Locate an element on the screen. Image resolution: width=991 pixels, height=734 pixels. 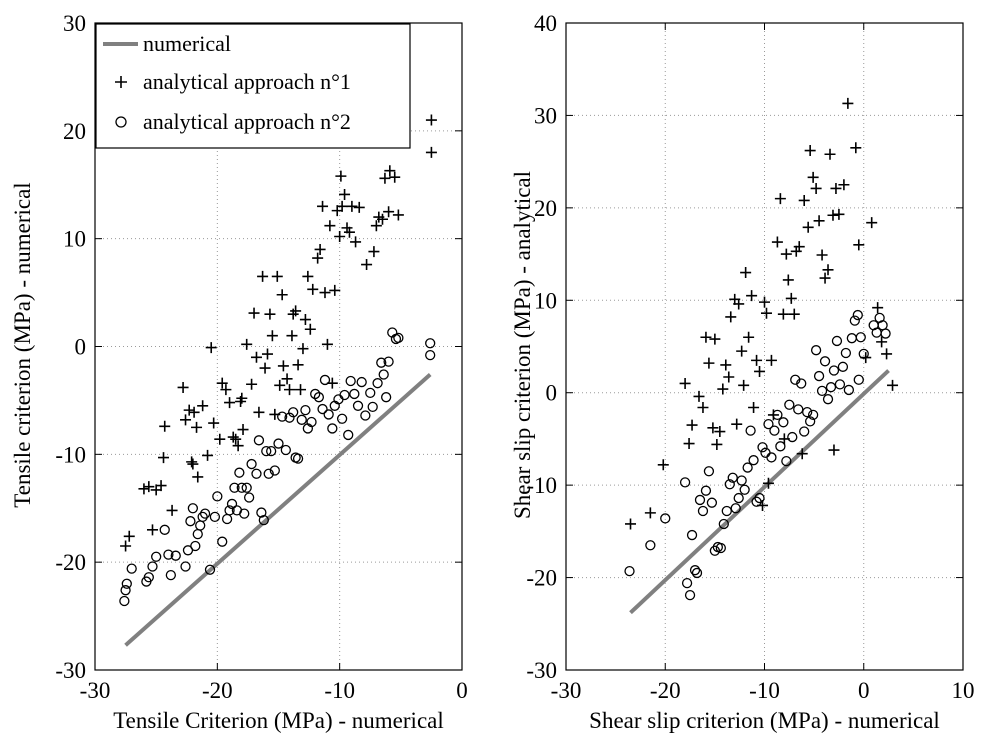
y-axis-label: Tensile criterion (MPa) - numerical is located at coordinates (22, 344).